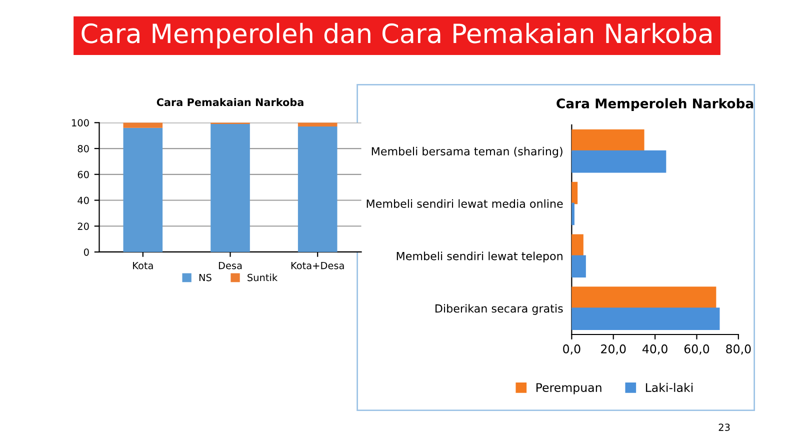 The height and width of the screenshot is (446, 794). I want to click on x-tick-label: 0,0, so click(571, 349).